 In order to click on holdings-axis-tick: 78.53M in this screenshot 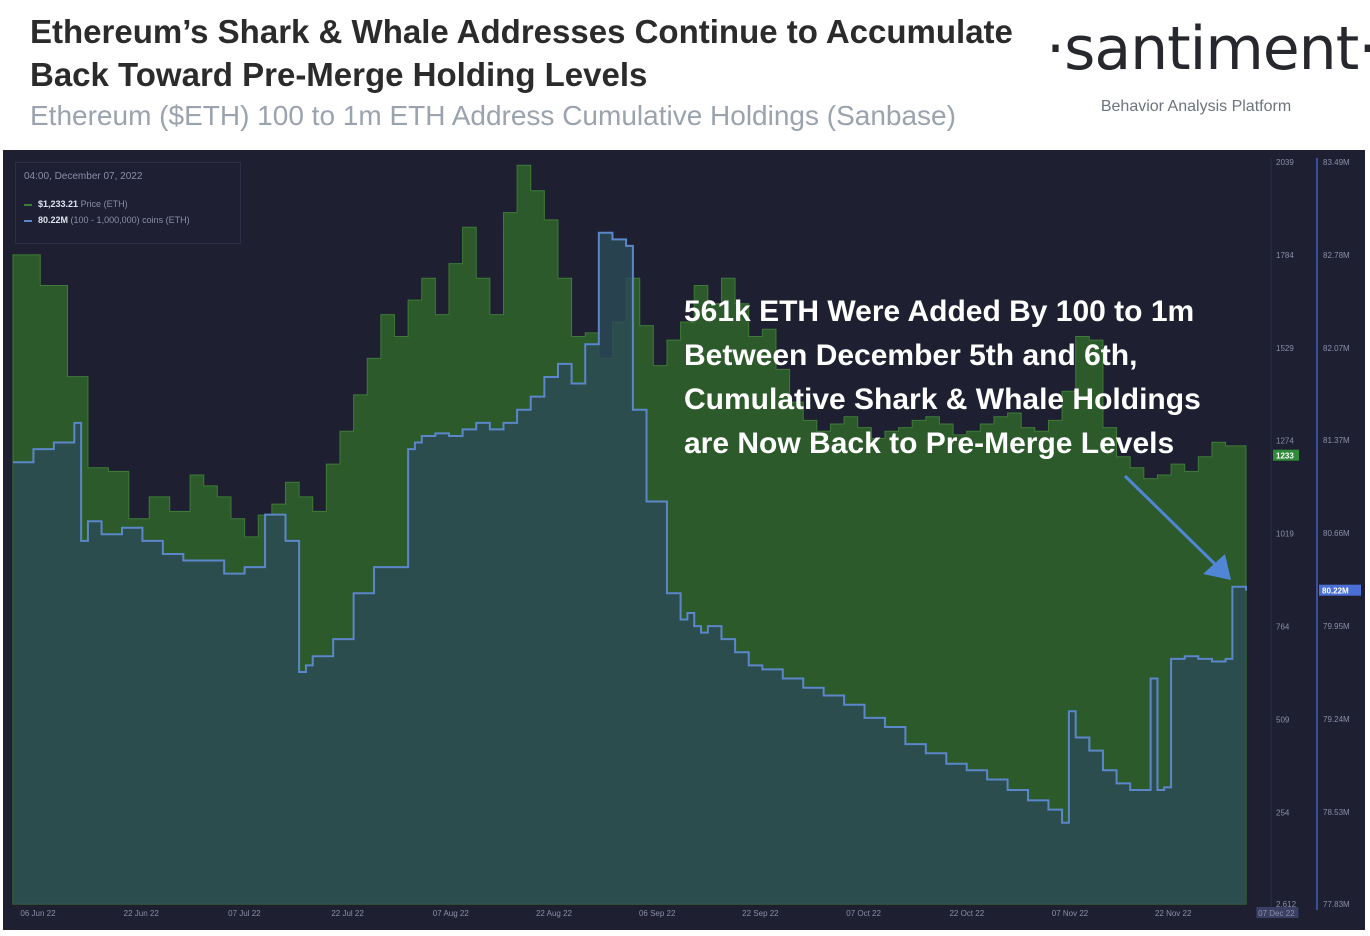, I will do `click(1336, 812)`.